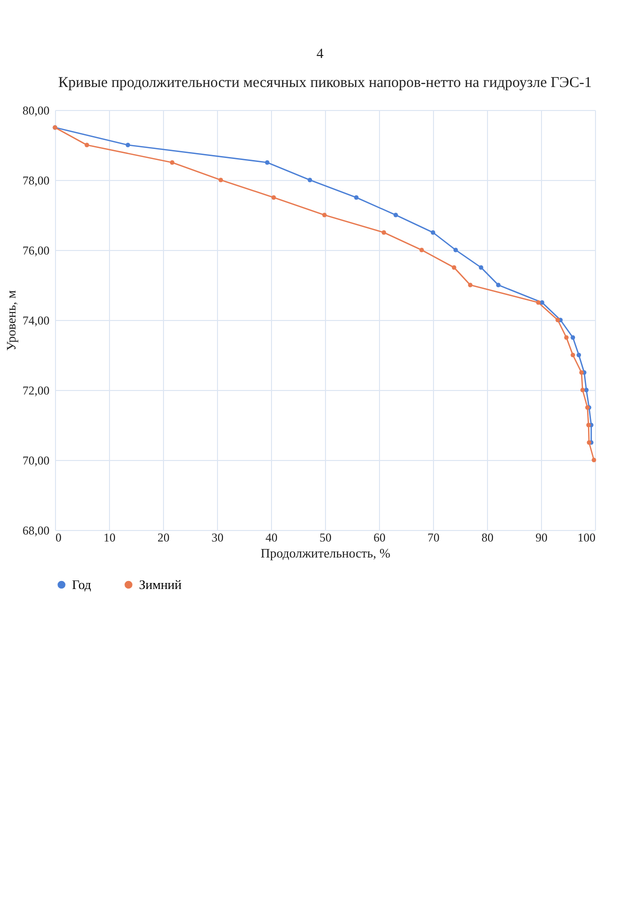 The height and width of the screenshot is (905, 640). What do you see at coordinates (488, 537) in the screenshot?
I see `x-tick-label: 80` at bounding box center [488, 537].